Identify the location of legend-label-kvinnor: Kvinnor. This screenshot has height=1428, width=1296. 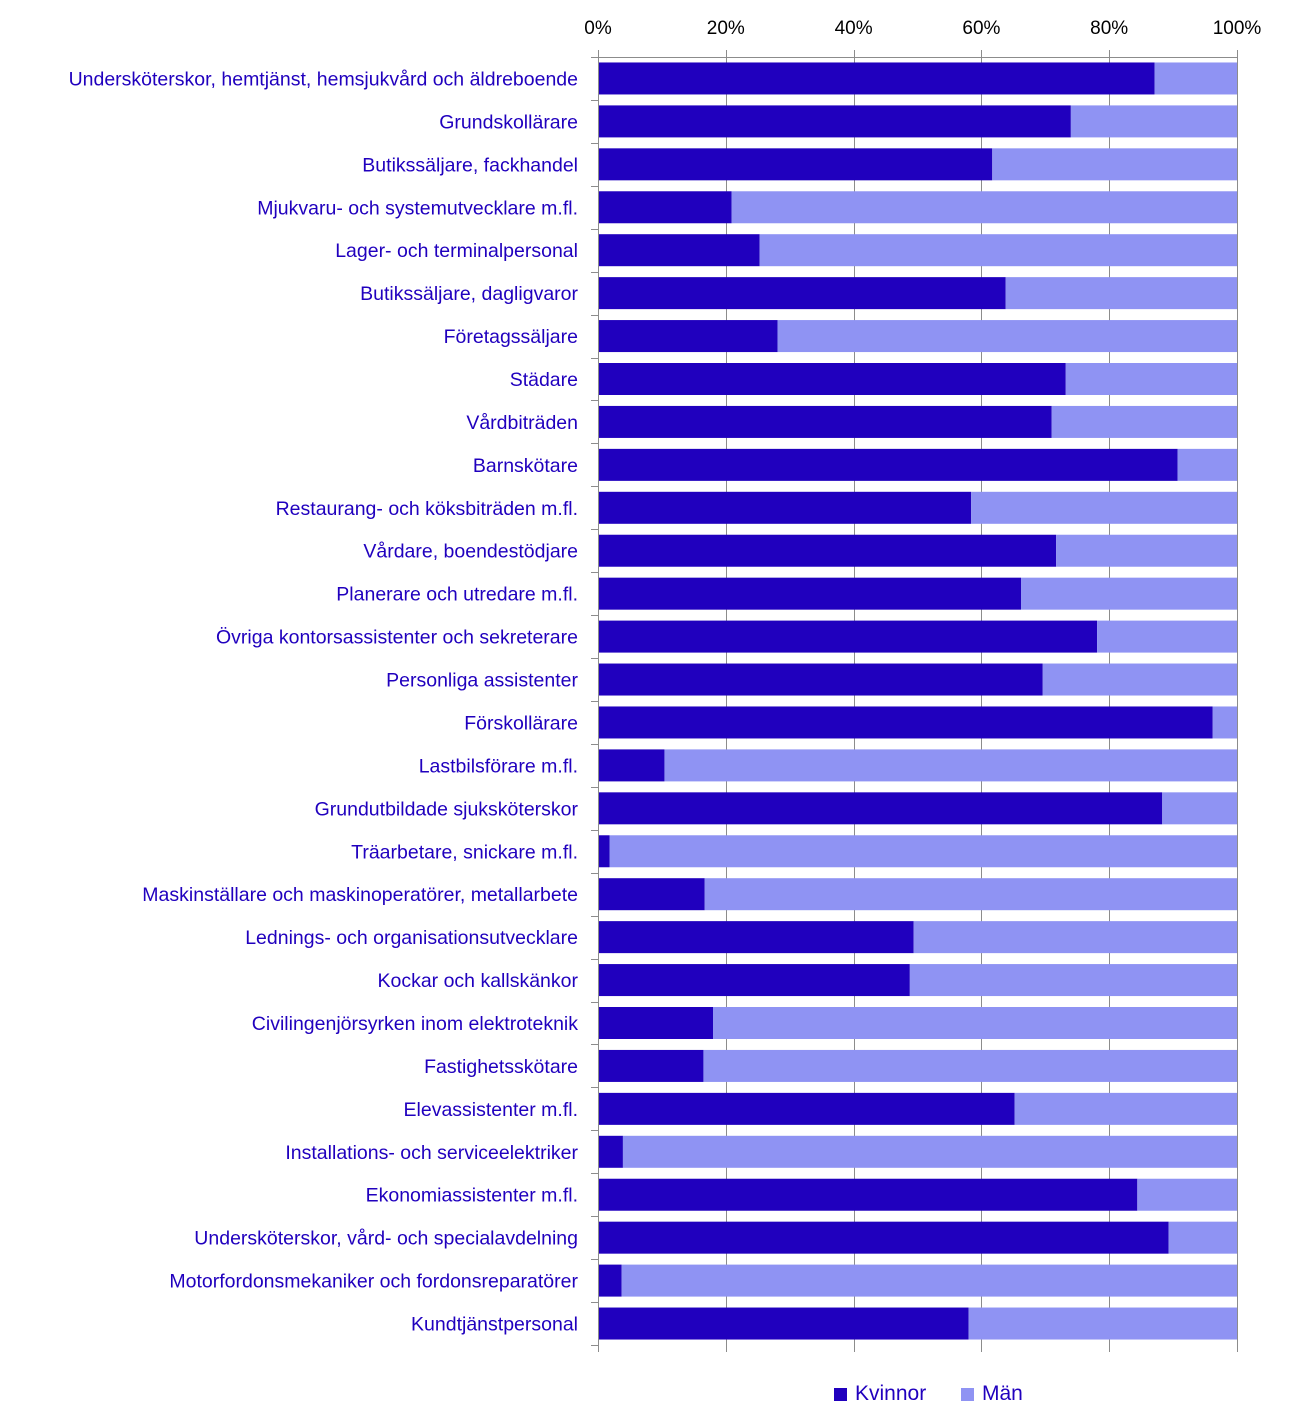
(891, 1393).